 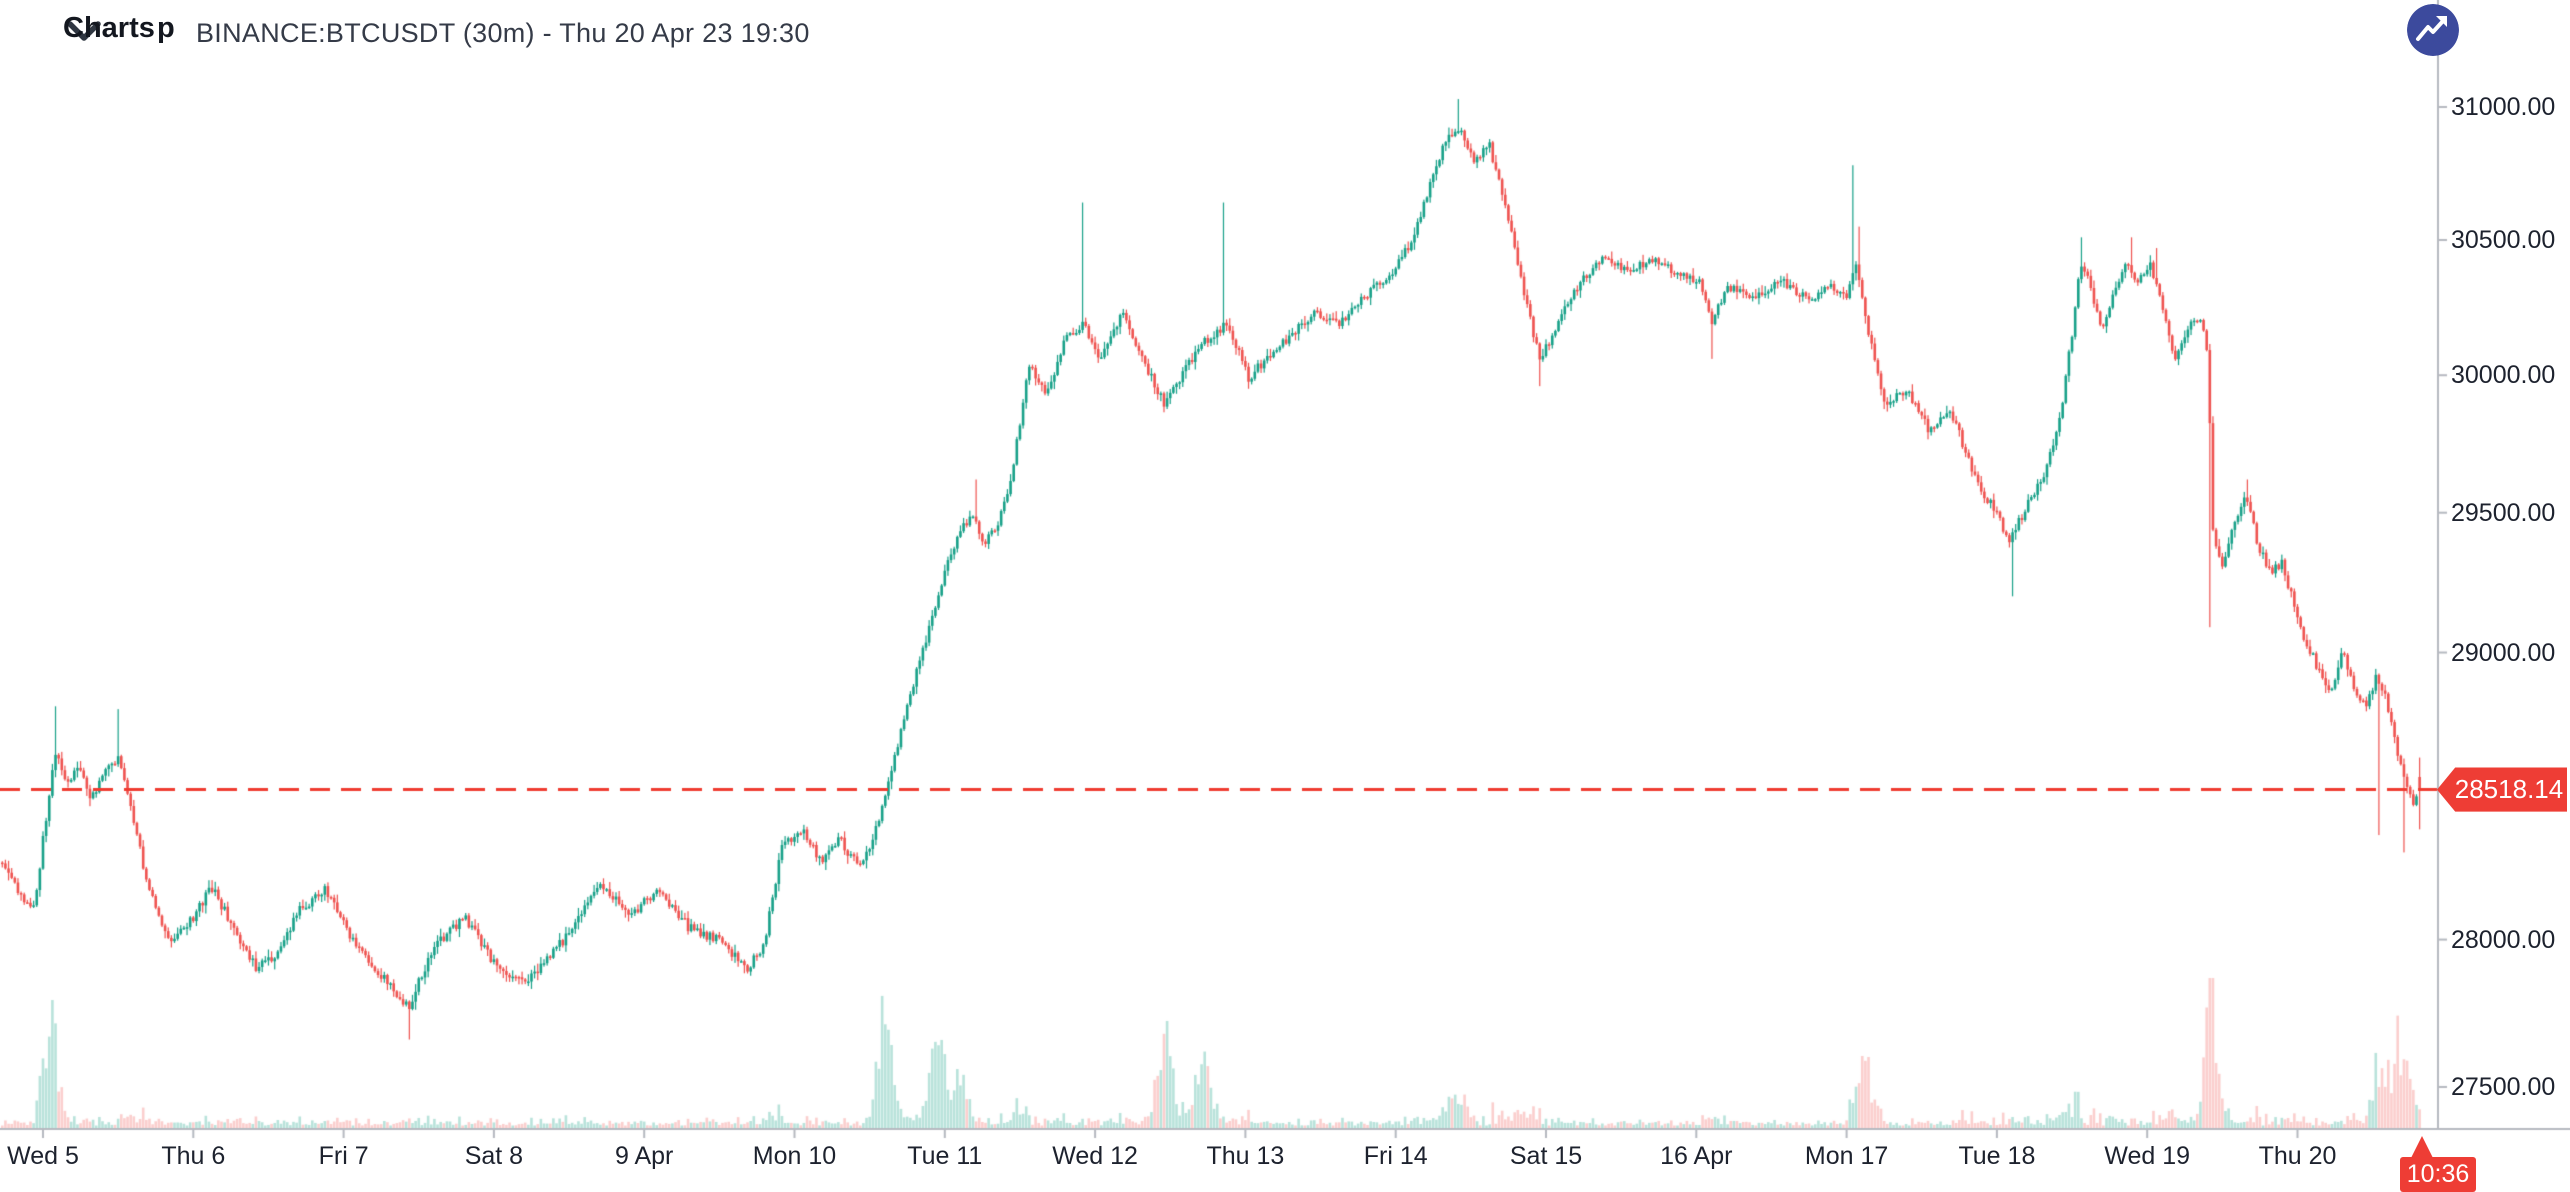 What do you see at coordinates (2433, 30) in the screenshot?
I see `trend-line-arrow-icon` at bounding box center [2433, 30].